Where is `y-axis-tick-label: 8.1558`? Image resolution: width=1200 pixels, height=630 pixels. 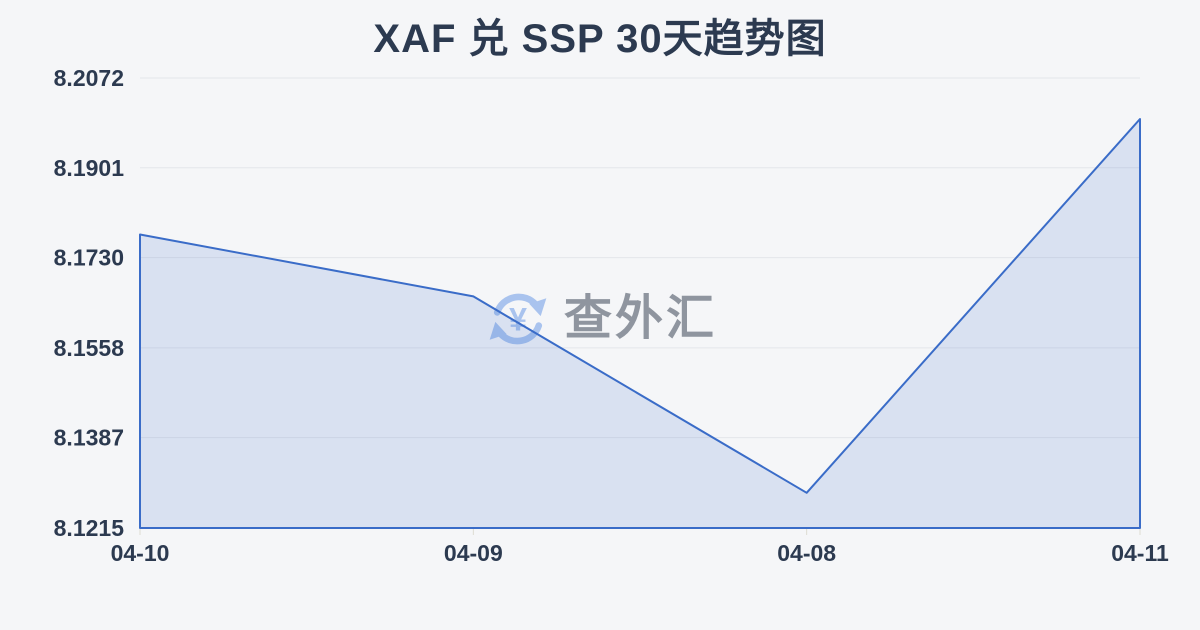 y-axis-tick-label: 8.1558 is located at coordinates (89, 348).